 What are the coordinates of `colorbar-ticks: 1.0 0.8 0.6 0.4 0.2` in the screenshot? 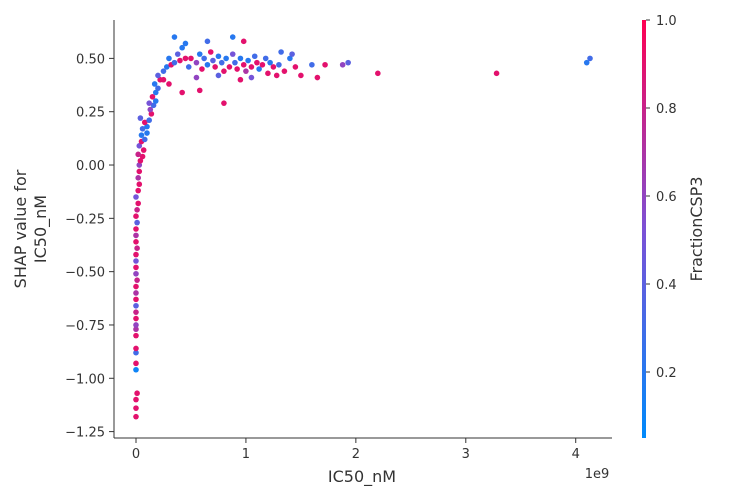 It's located at (661, 197).